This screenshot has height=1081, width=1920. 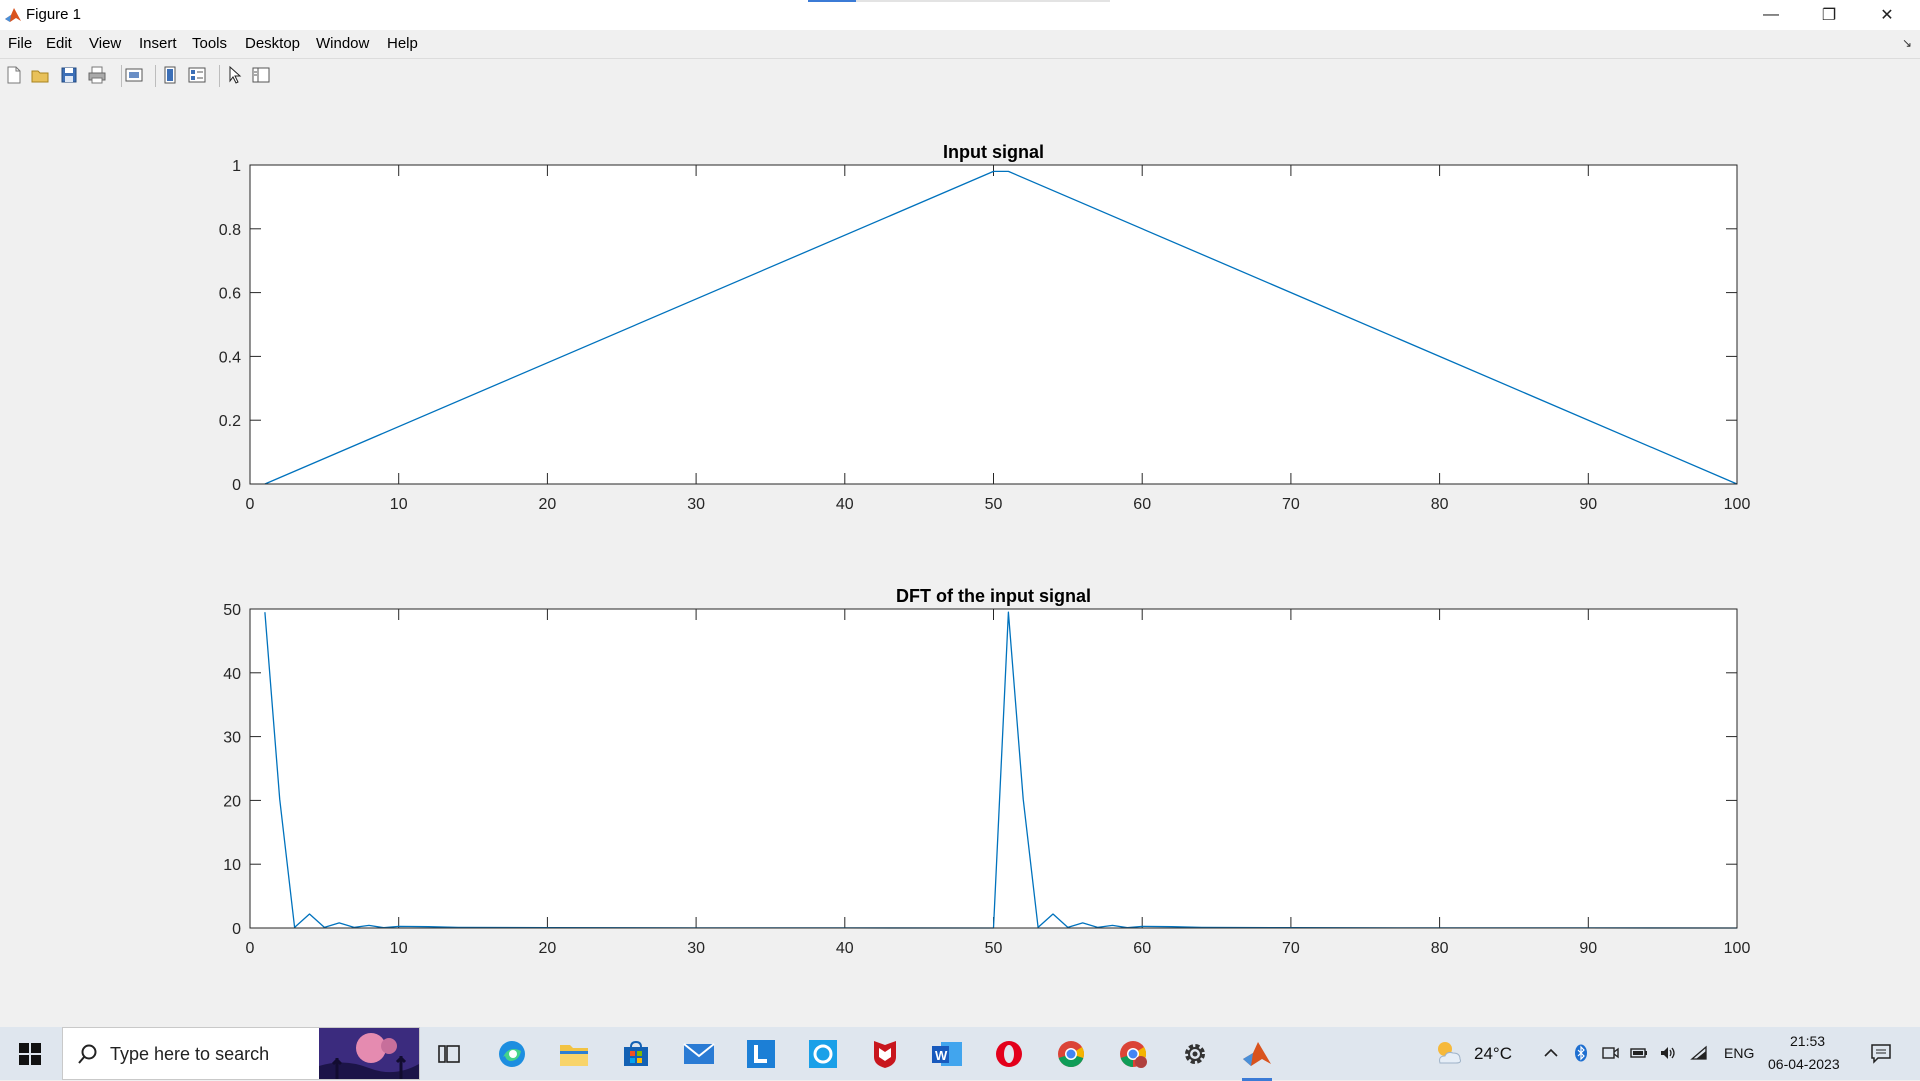 What do you see at coordinates (232, 801) in the screenshot?
I see `axes2-ytick-label: 20` at bounding box center [232, 801].